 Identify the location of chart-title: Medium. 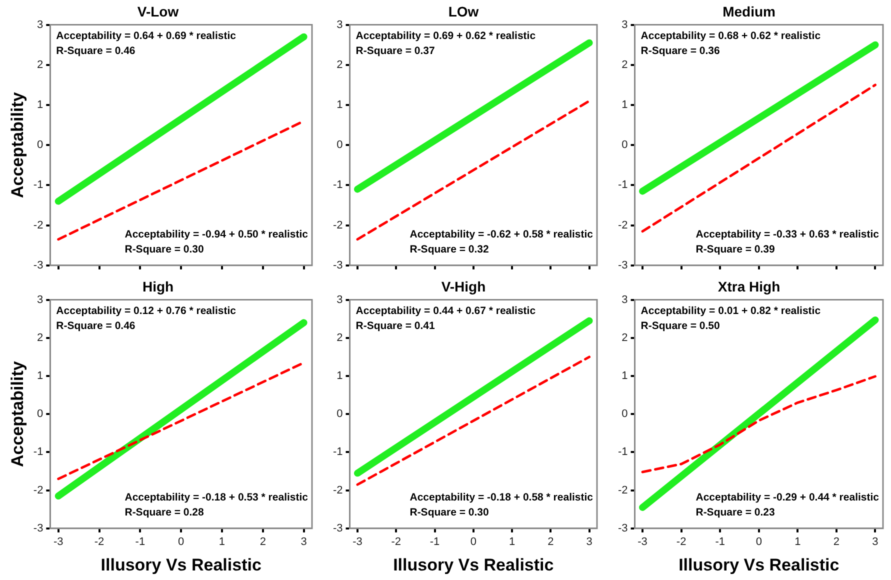
(749, 11).